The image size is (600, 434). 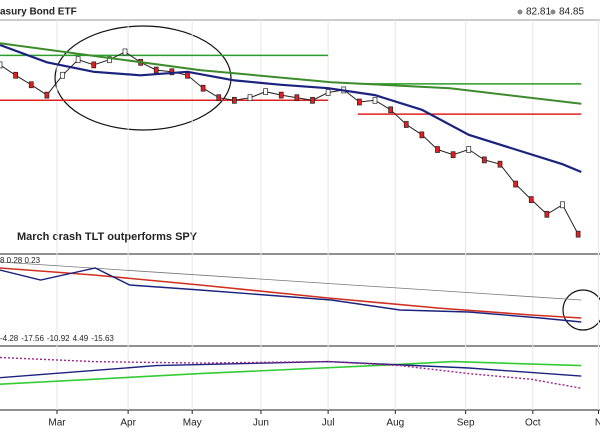 I want to click on x-tick-label: Apr, so click(x=128, y=423).